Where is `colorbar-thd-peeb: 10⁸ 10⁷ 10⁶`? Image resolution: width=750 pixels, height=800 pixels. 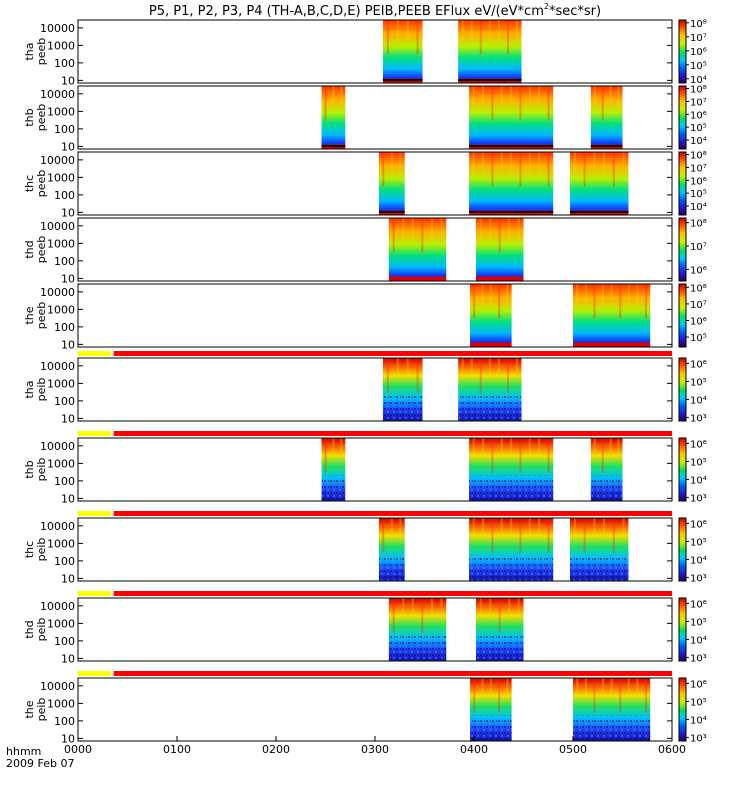 colorbar-thd-peeb: 10⁸ 10⁷ 10⁶ is located at coordinates (692, 249).